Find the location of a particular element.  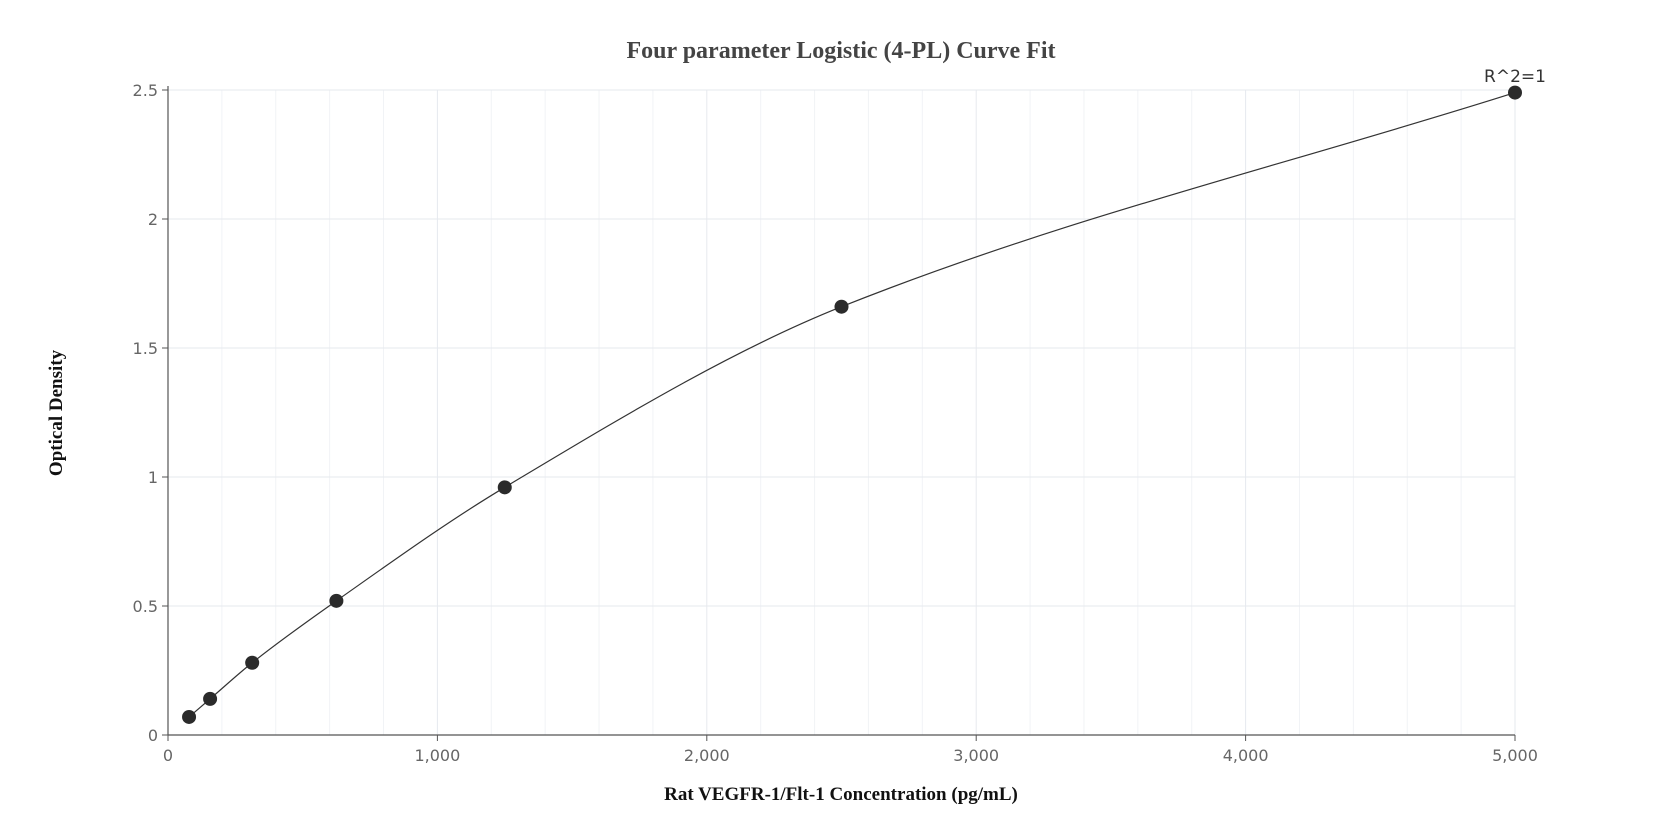

x-tick-label: 1,000 is located at coordinates (437, 755).